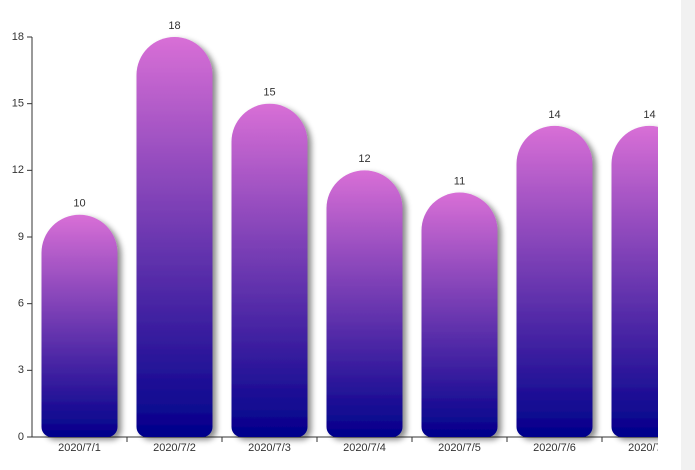 The height and width of the screenshot is (470, 695). Describe the element at coordinates (21, 370) in the screenshot. I see `y-tick-label: 3` at that location.